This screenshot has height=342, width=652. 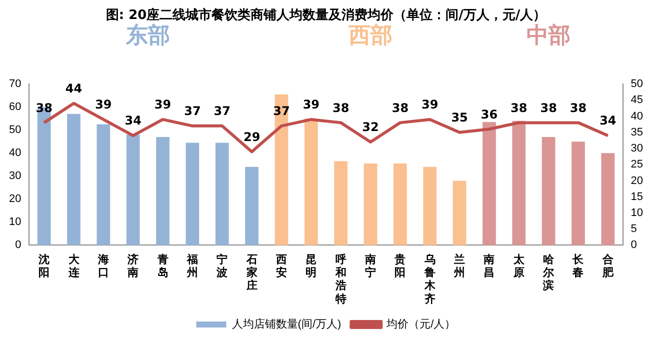 I want to click on x-tick-label: 兰州, so click(x=459, y=266).